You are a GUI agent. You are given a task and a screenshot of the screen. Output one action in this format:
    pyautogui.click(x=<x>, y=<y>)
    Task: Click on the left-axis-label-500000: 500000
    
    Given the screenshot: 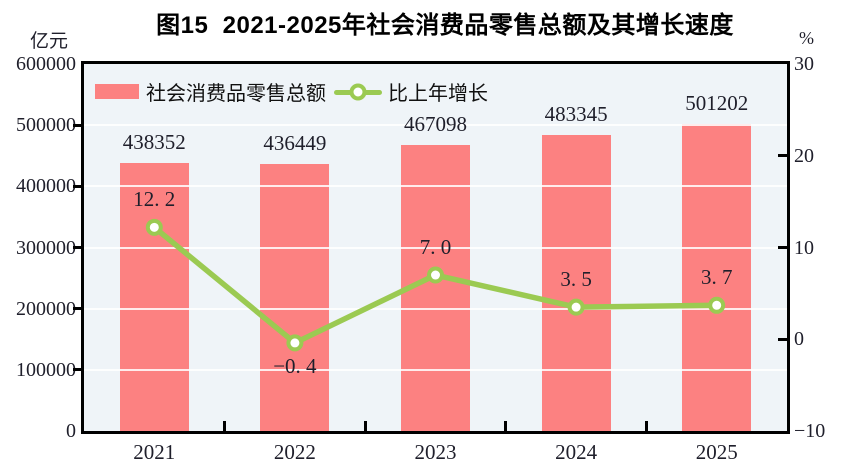 What is the action you would take?
    pyautogui.click(x=46, y=125)
    